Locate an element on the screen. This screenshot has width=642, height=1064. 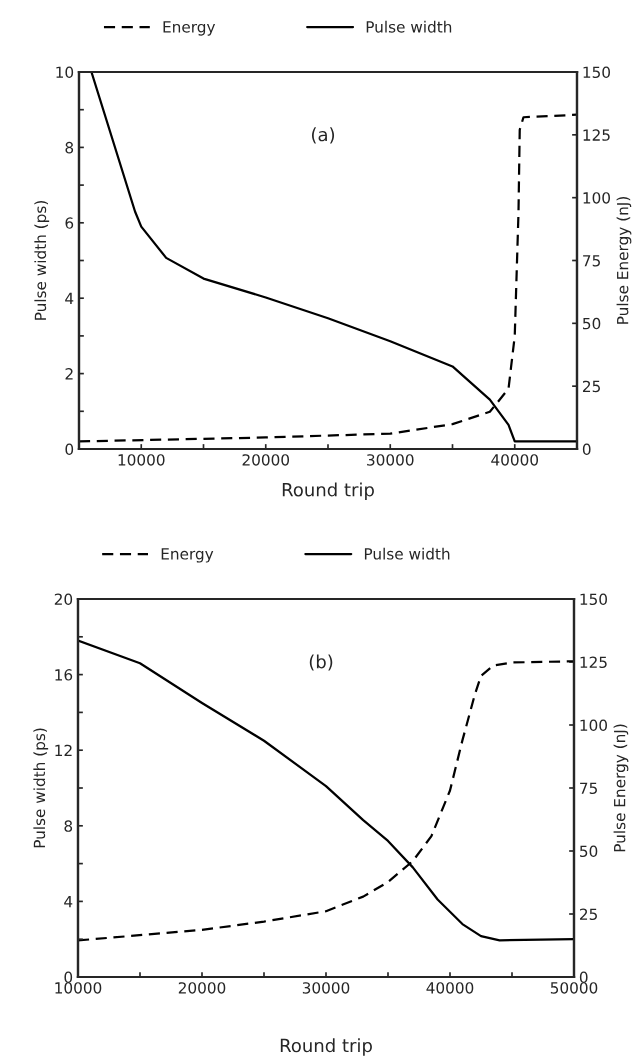
y-tick-label: 12 is located at coordinates (63, 750).